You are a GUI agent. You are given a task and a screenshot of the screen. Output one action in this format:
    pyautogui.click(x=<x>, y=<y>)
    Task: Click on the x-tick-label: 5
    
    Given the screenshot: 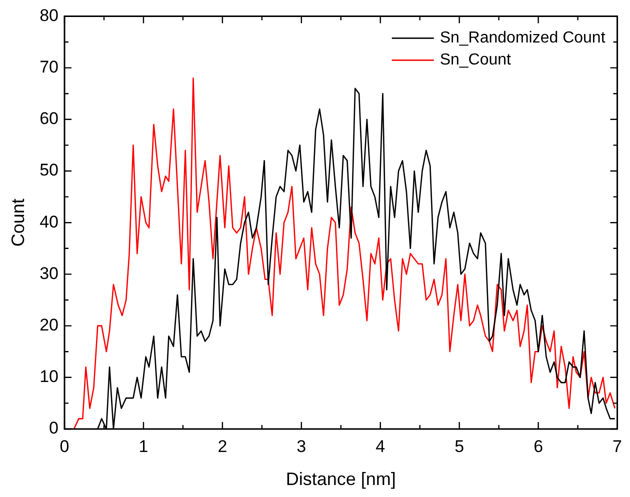 What is the action you would take?
    pyautogui.click(x=459, y=446)
    